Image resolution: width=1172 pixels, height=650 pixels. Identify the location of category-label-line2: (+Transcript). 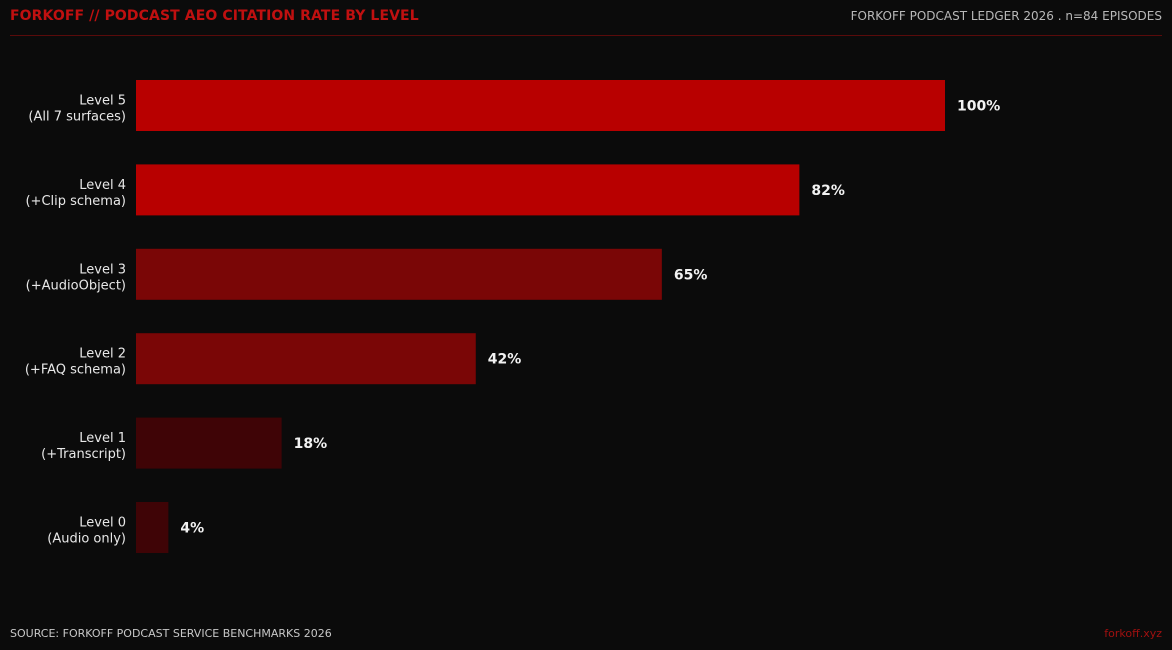
(83, 454).